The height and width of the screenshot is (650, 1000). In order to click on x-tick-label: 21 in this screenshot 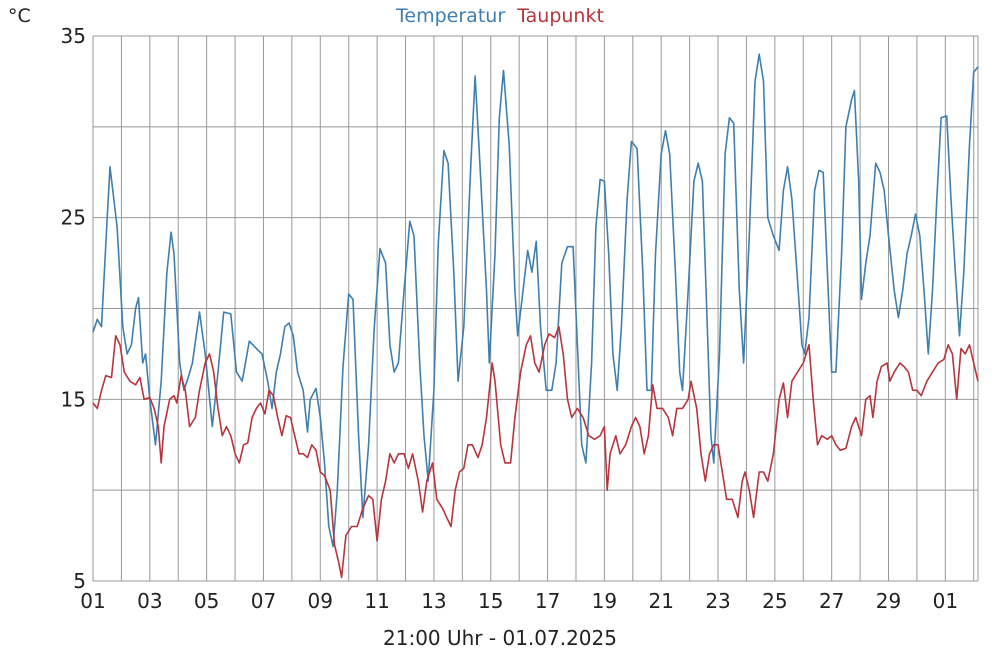, I will do `click(660, 601)`.